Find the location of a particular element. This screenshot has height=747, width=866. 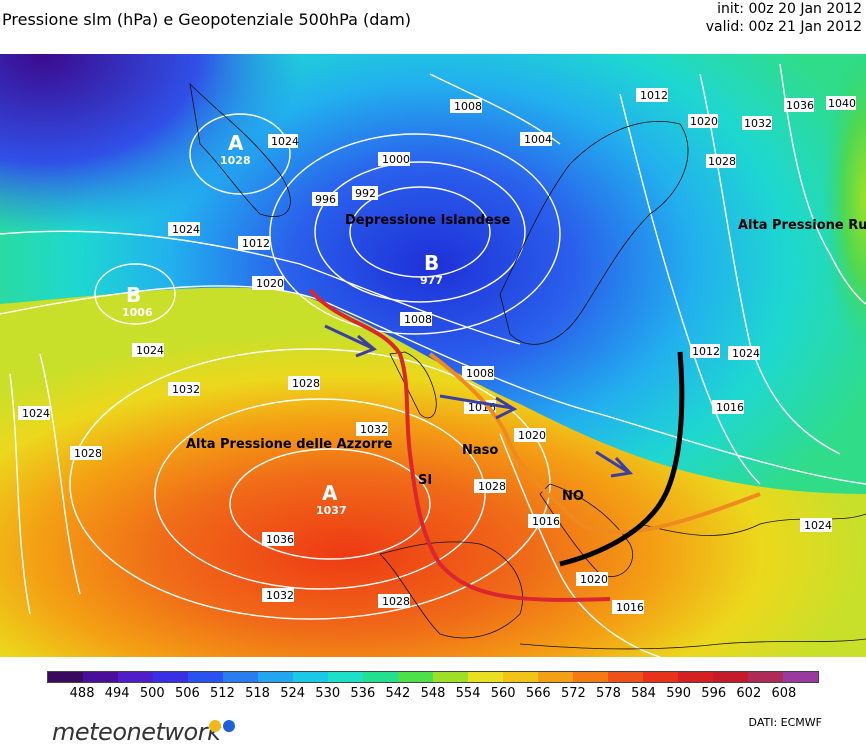

isobar-label: 1016 is located at coordinates (728, 407).